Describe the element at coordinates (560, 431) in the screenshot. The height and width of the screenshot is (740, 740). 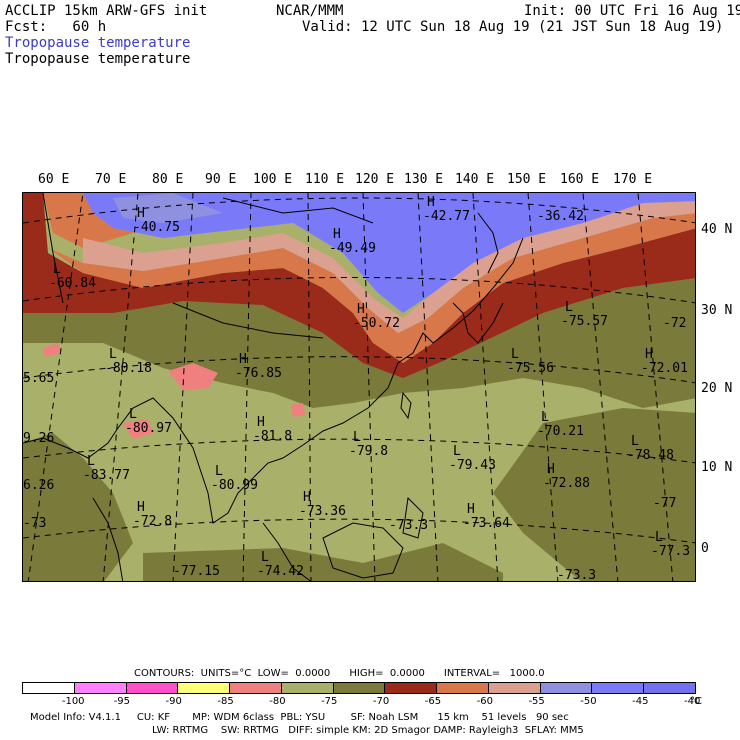
I see `extremum-value: -70.21` at that location.